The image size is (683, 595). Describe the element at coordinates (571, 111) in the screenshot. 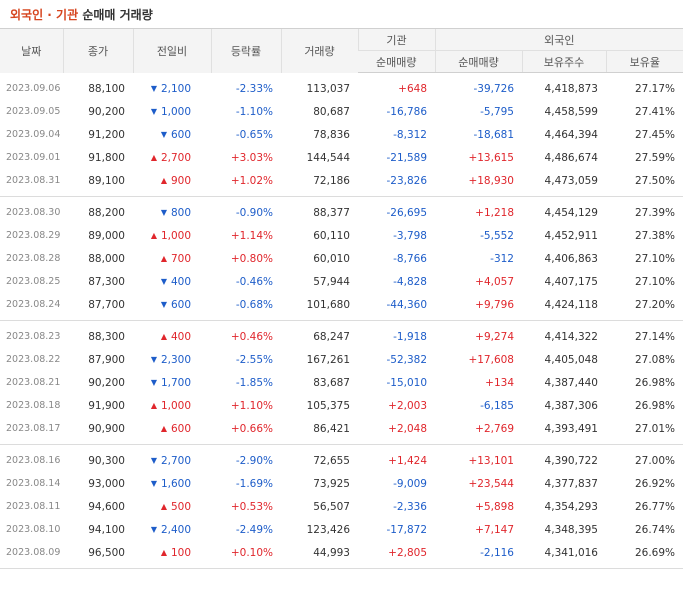

I see `row-foreign-shares: 4,458,599` at that location.